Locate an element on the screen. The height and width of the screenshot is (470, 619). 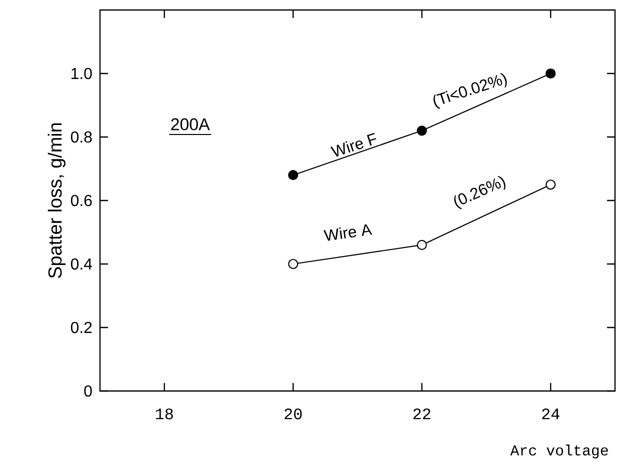
text: Wire A is located at coordinates (347, 232).